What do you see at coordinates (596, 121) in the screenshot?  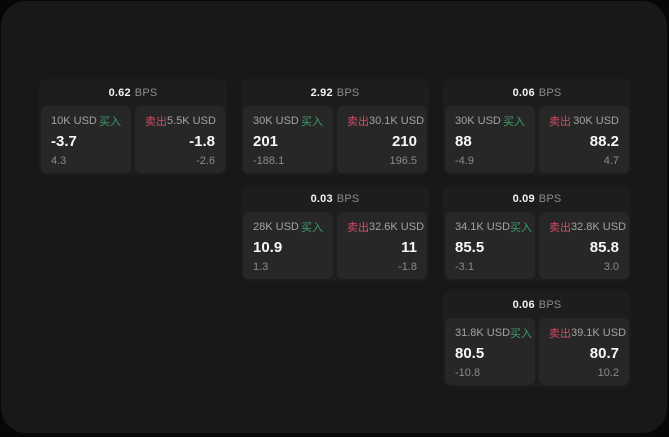 I see `sell-amount: 30K USD` at bounding box center [596, 121].